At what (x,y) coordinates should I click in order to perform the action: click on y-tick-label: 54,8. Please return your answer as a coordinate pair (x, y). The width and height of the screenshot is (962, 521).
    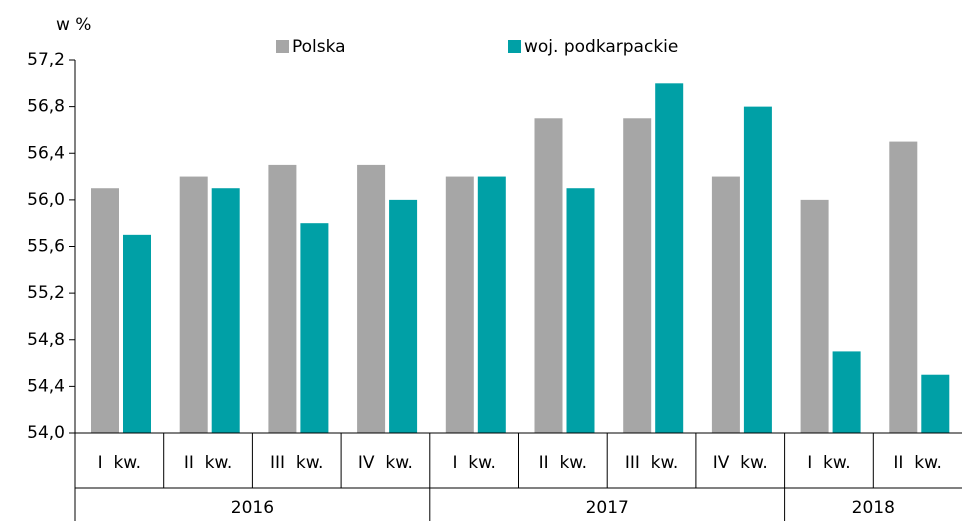
    Looking at the image, I should click on (46, 340).